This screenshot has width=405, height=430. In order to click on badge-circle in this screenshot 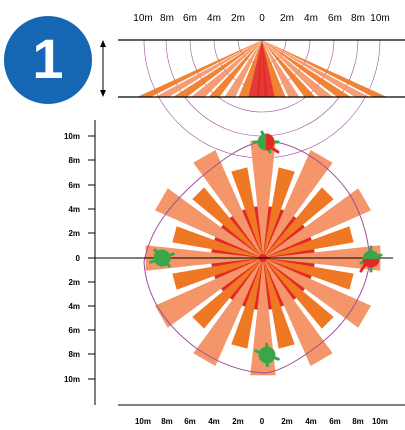, I will do `click(48, 60)`.